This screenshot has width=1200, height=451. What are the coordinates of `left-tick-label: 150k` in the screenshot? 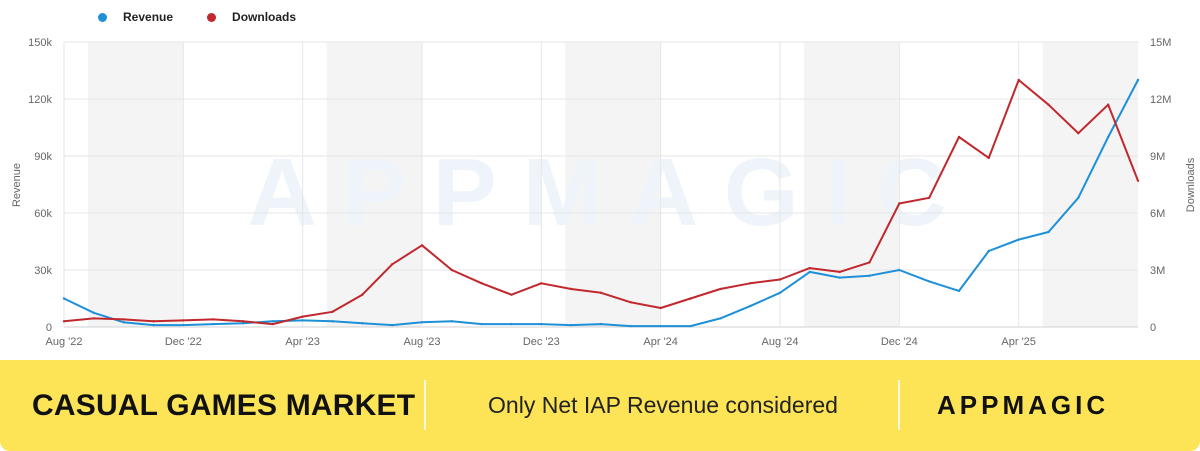 It's located at (40, 43).